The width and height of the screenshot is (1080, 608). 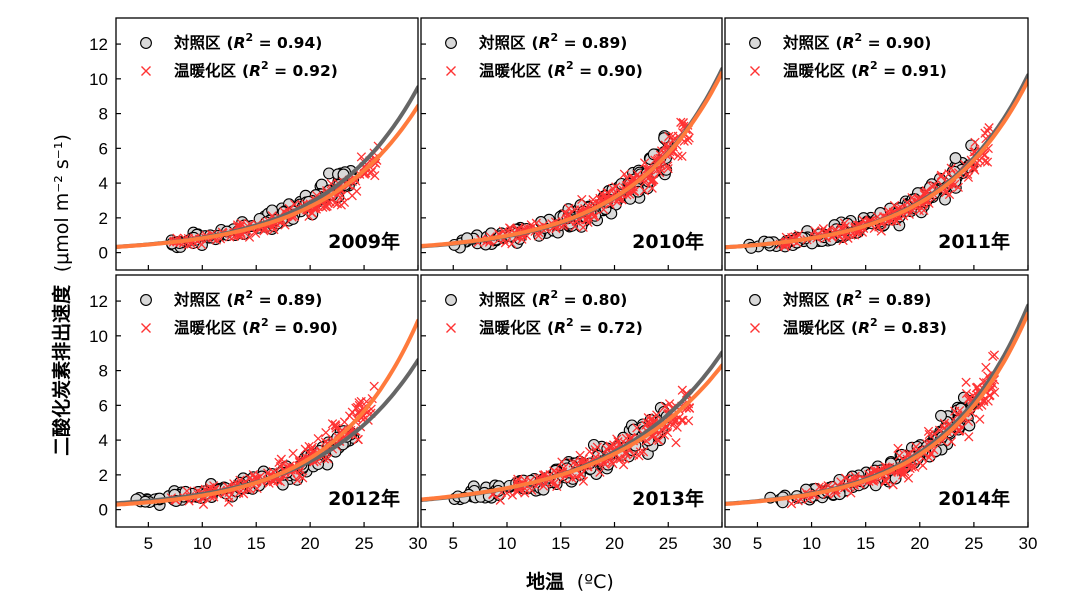 I want to click on legend-entry: 温暖化区 (R2 = 0.90), so click(x=561, y=69).